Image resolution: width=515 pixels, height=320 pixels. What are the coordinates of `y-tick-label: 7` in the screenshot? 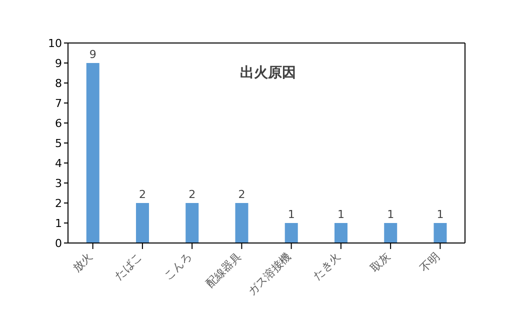 It's located at (58, 103).